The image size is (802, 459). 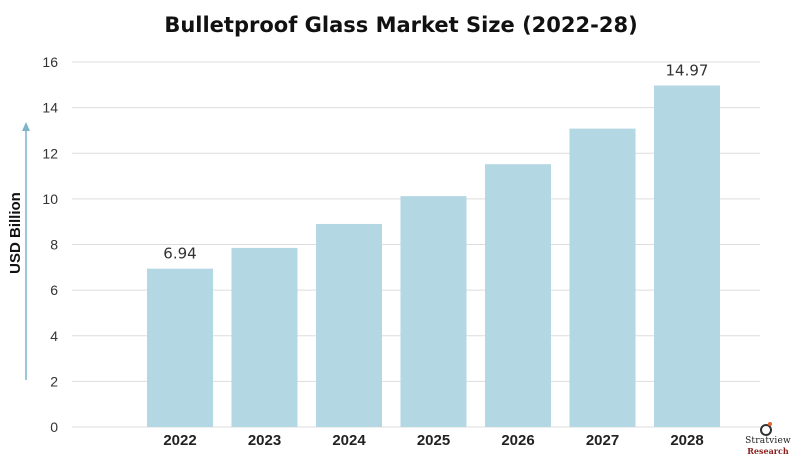 What do you see at coordinates (518, 295) in the screenshot?
I see `bar-2026` at bounding box center [518, 295].